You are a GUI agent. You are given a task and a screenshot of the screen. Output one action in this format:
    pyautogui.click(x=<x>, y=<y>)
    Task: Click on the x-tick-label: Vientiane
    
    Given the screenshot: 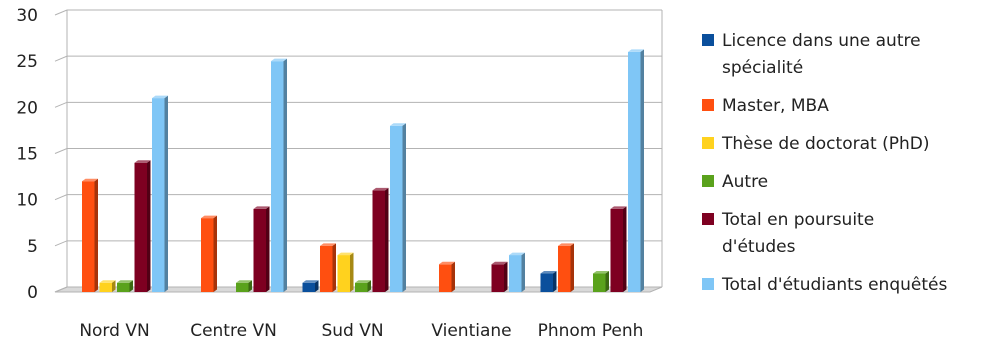 What is the action you would take?
    pyautogui.click(x=471, y=330)
    